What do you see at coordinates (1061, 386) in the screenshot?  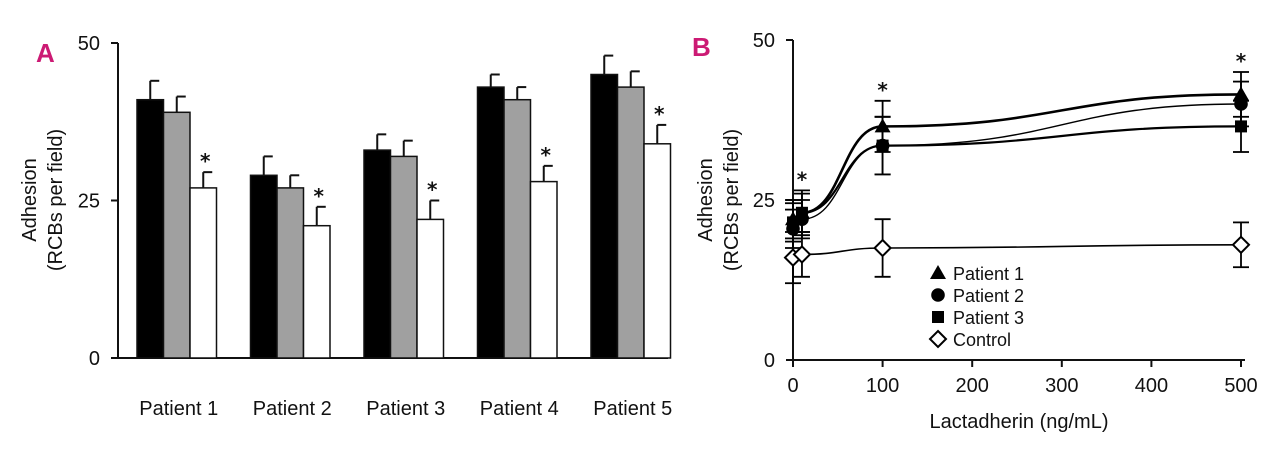 I see `panel-b-xtick-label: 300` at bounding box center [1061, 386].